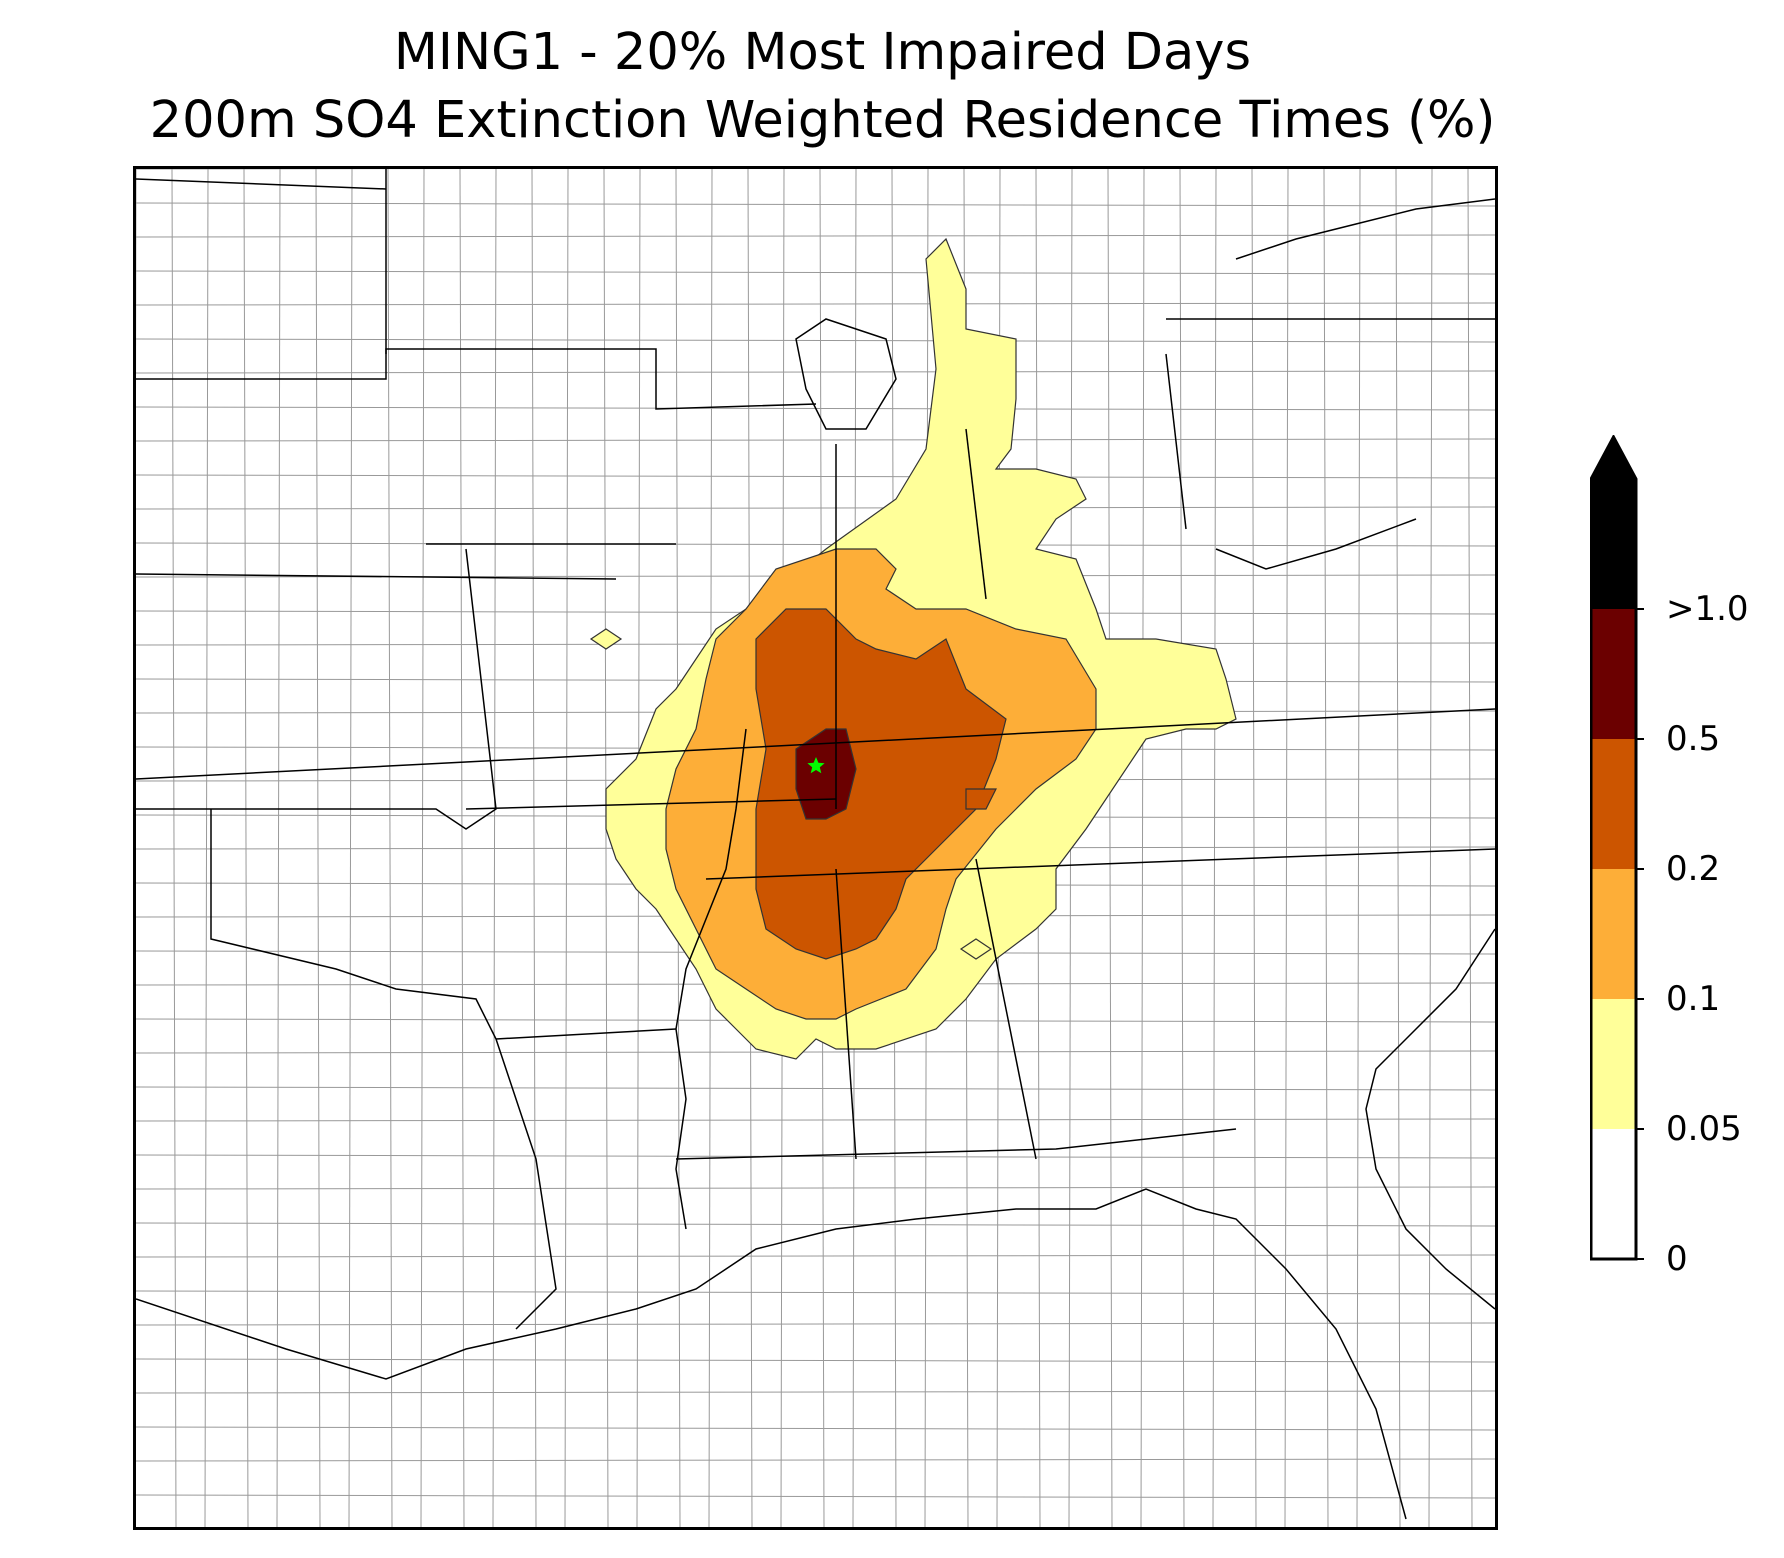  What do you see at coordinates (1613, 458) in the screenshot?
I see `colorbar-extend-arrow` at bounding box center [1613, 458].